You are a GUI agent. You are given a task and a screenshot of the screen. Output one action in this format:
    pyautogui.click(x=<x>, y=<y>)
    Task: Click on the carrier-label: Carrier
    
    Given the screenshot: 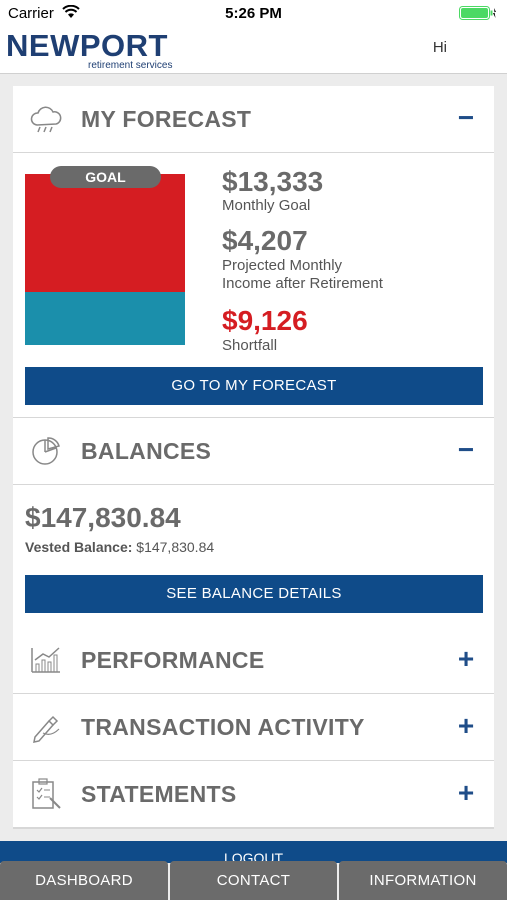 What is the action you would take?
    pyautogui.click(x=31, y=13)
    